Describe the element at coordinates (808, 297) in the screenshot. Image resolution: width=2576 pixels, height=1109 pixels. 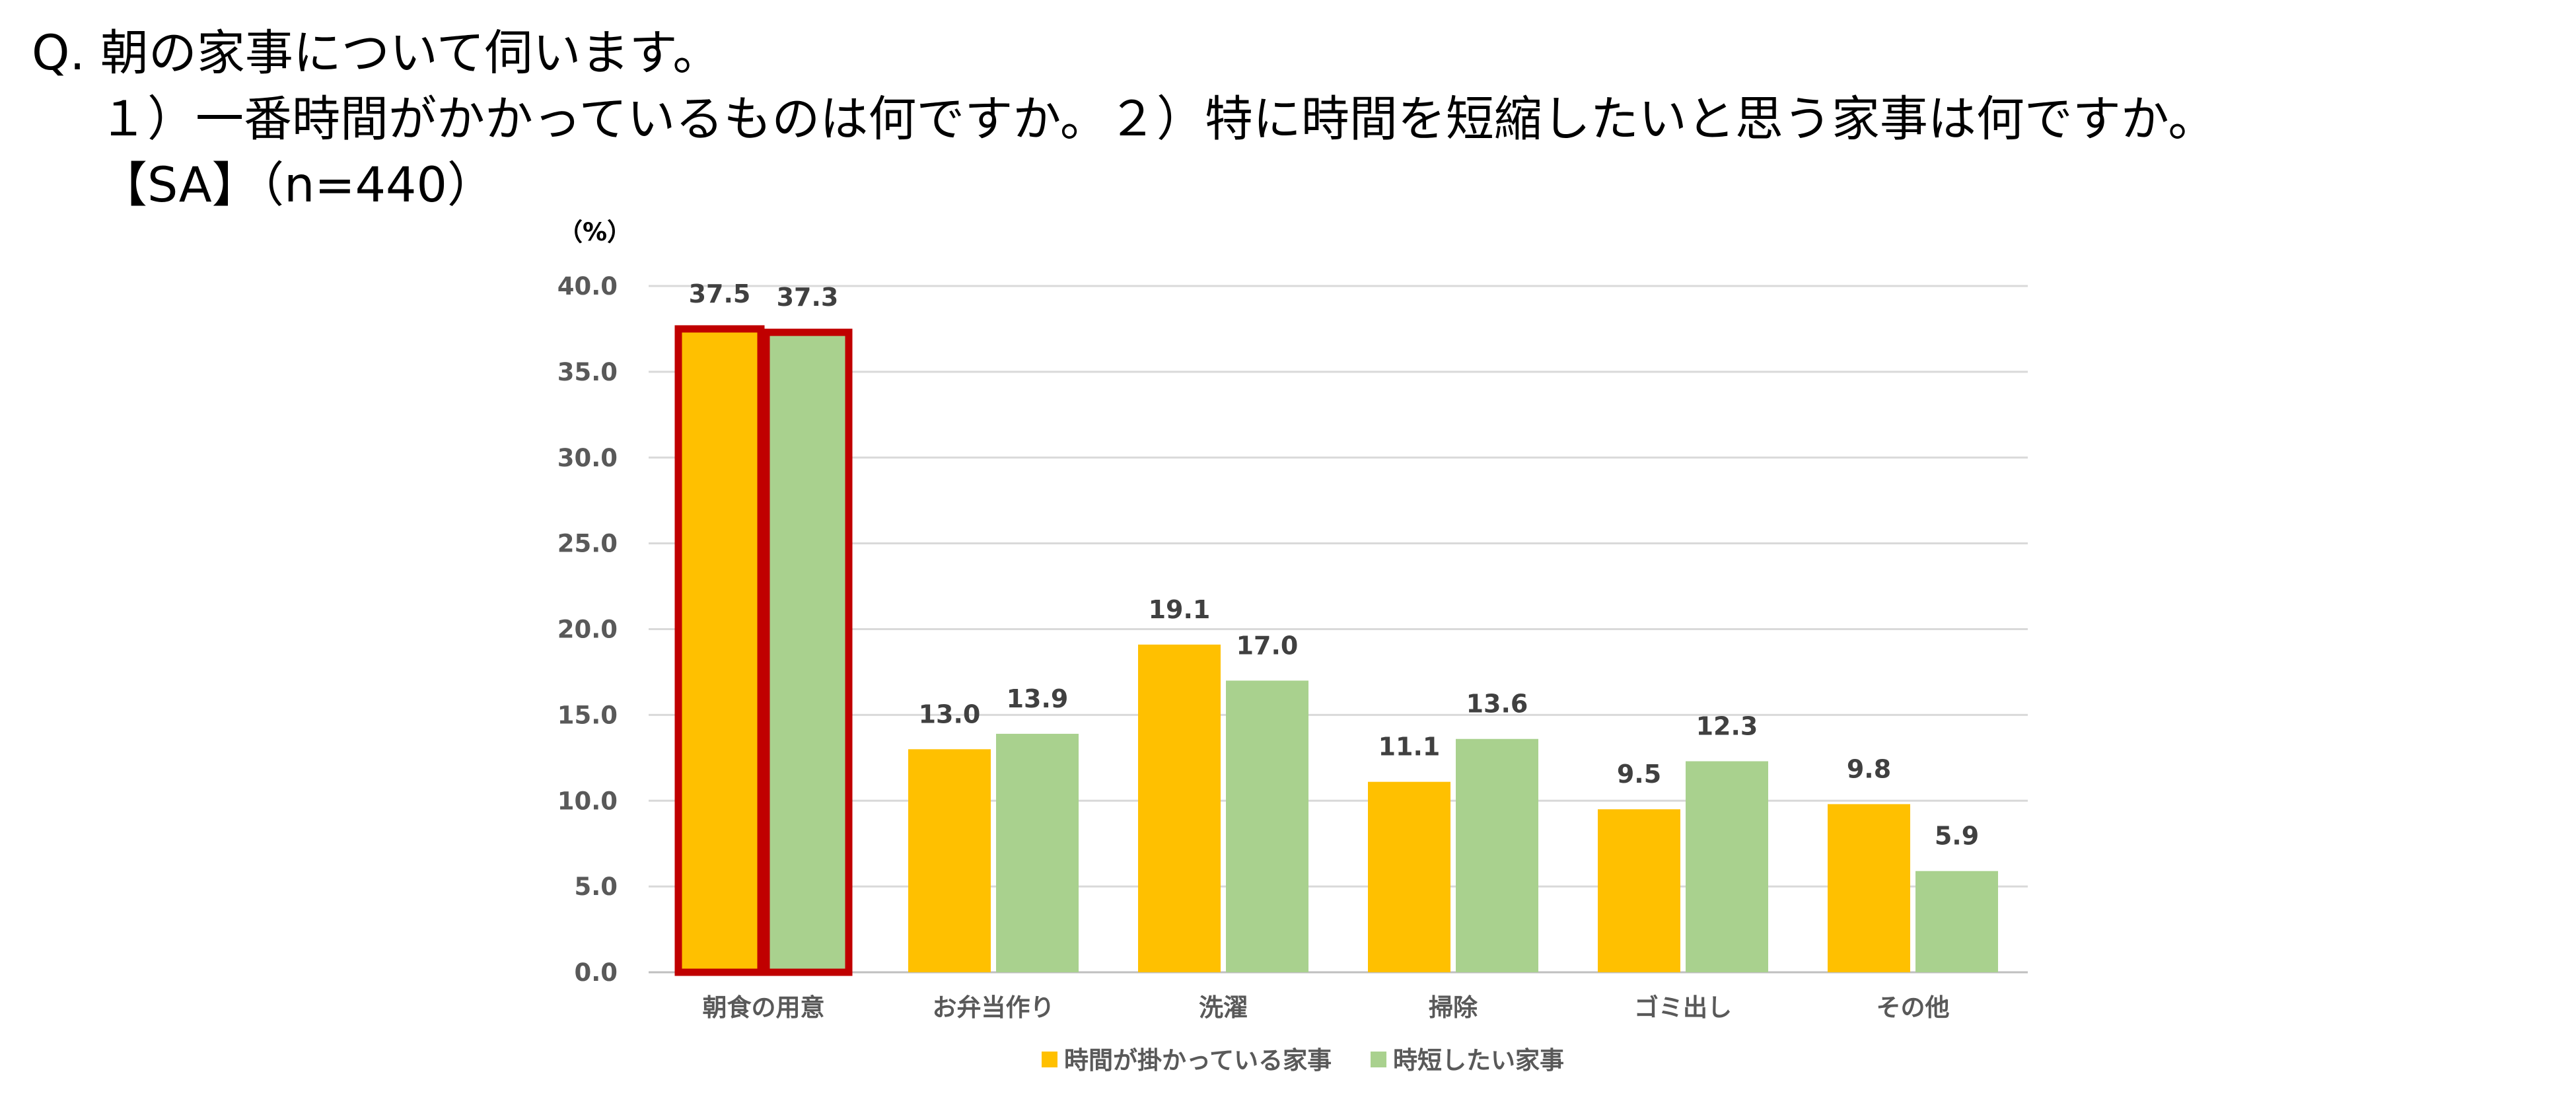
I see `data-label: 37.3` at that location.